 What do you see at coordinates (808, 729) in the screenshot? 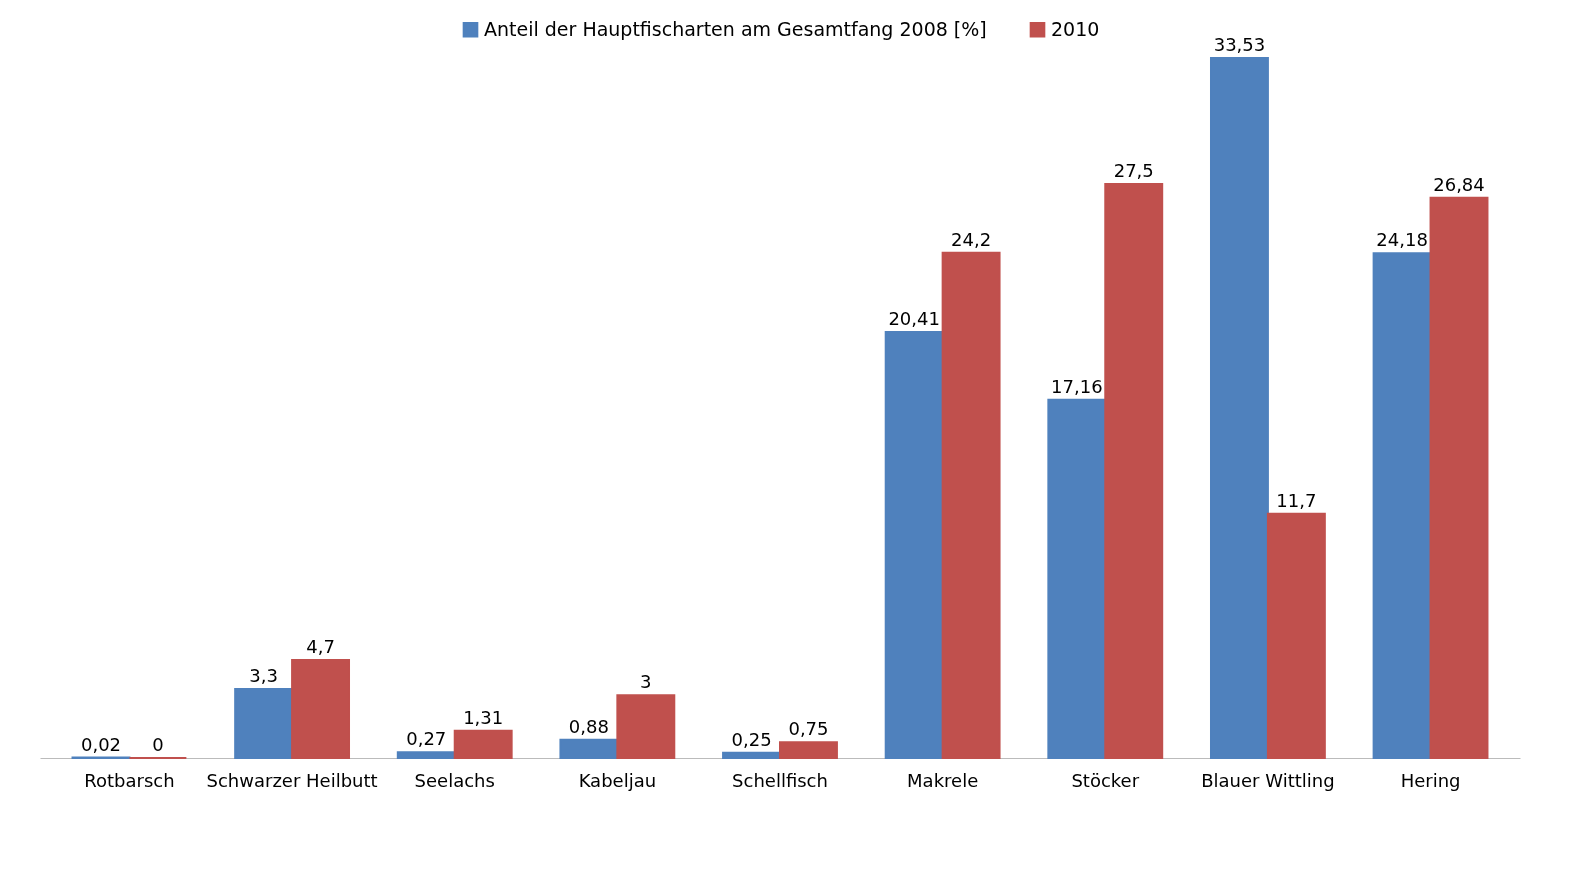
I see `data-label: 0,75` at bounding box center [808, 729].